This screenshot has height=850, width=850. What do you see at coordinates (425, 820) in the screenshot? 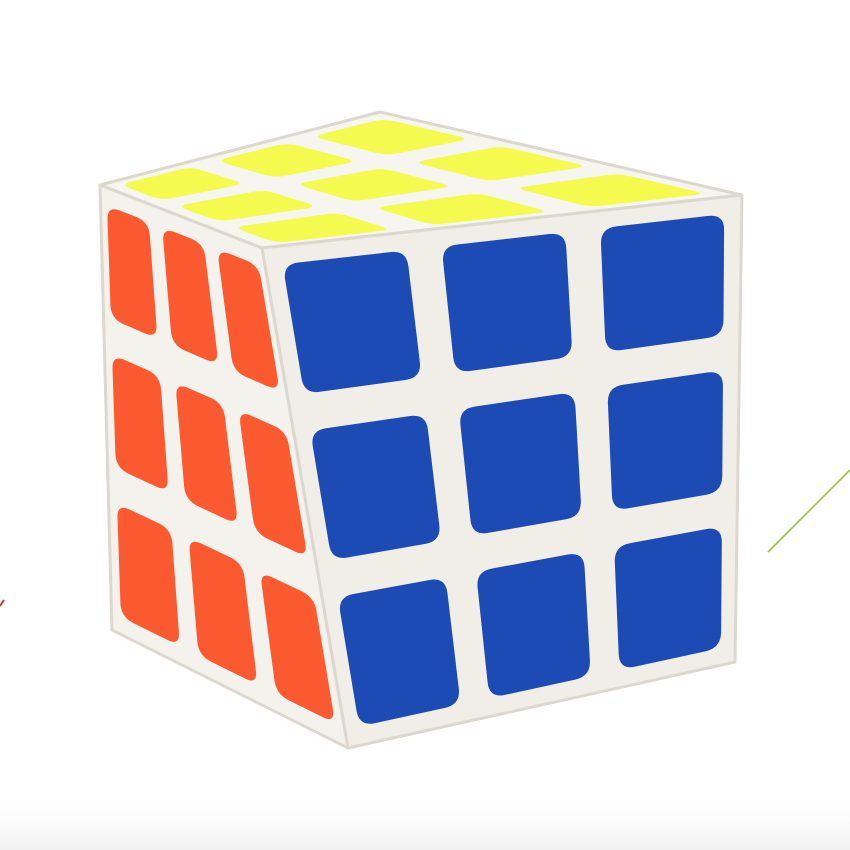
I see `floor-shadow` at bounding box center [425, 820].